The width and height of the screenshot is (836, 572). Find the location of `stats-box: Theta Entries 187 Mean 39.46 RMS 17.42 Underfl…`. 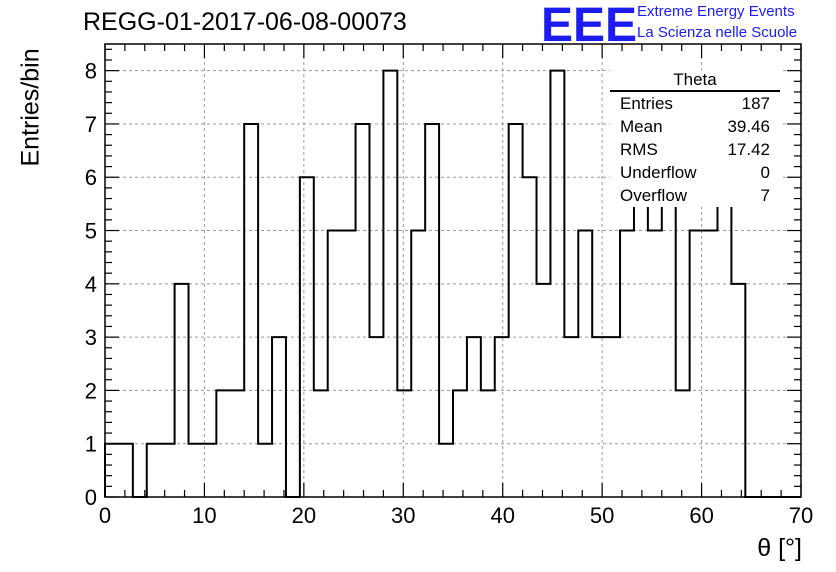

stats-box: Theta Entries 187 Mean 39.46 RMS 17.42 Underfl… is located at coordinates (695, 138).